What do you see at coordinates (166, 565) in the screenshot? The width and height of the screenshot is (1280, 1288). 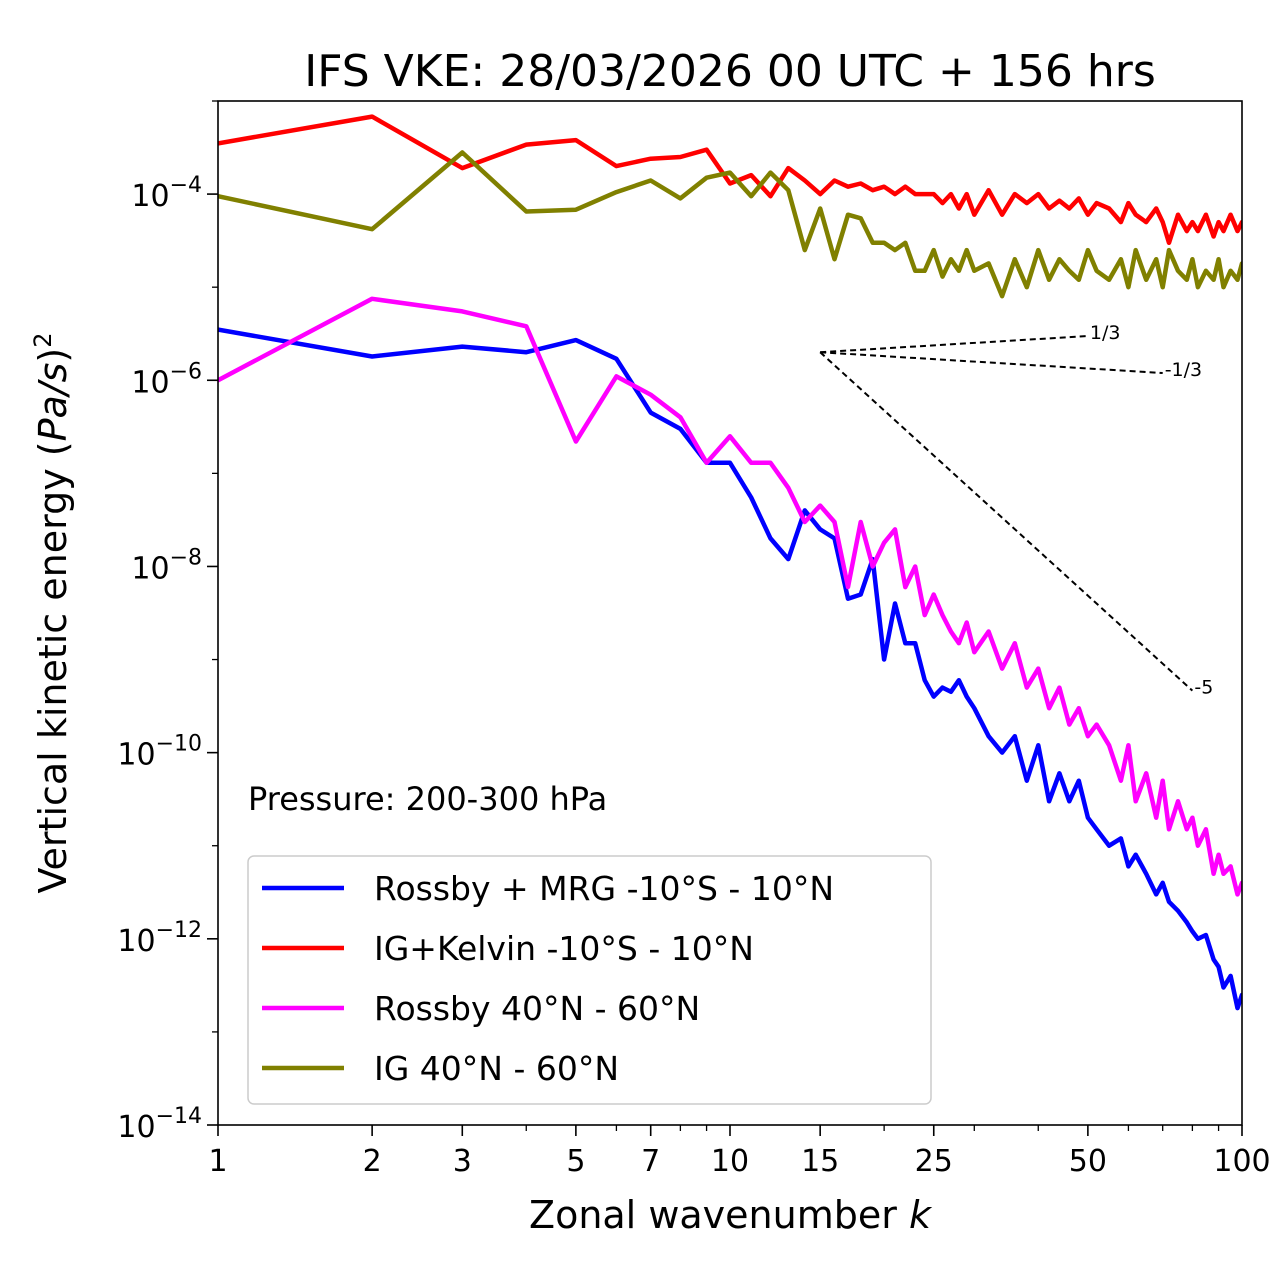 I see `y-tick-label: 10⁻⁸` at bounding box center [166, 565].